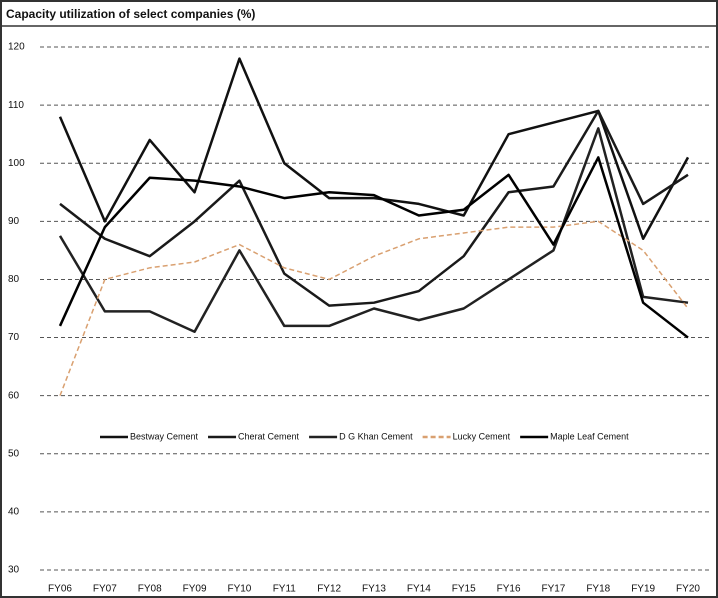 The height and width of the screenshot is (598, 718). I want to click on x-tick-label: FY14, so click(419, 589).